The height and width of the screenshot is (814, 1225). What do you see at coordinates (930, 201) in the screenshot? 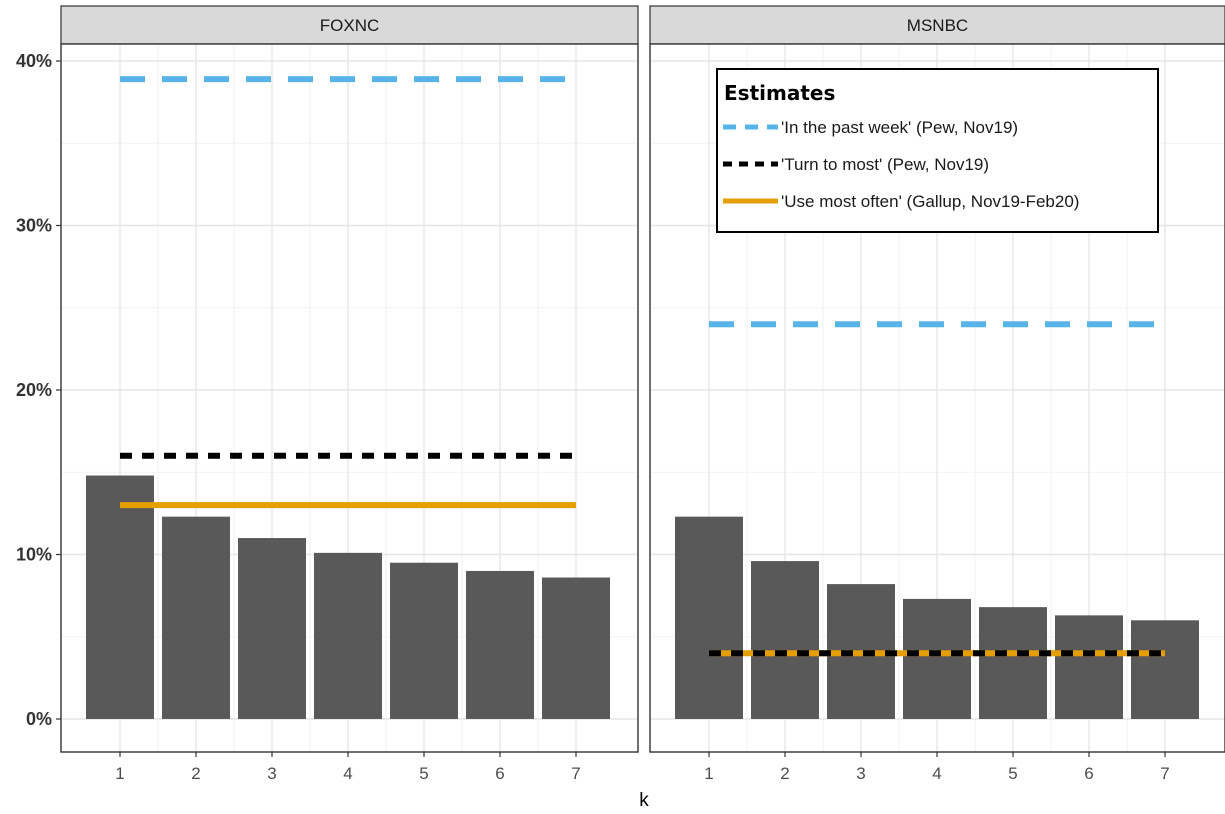
I see `legend-entry-label: 'Use most often' (Gallup, Nov19-Feb20)` at bounding box center [930, 201].